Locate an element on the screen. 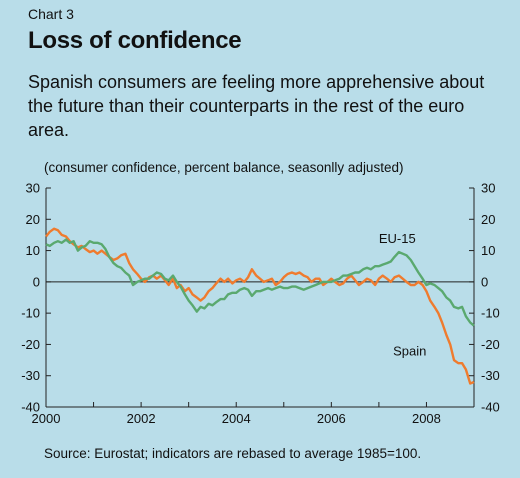  y-tick-right-label: -10 is located at coordinates (490, 313).